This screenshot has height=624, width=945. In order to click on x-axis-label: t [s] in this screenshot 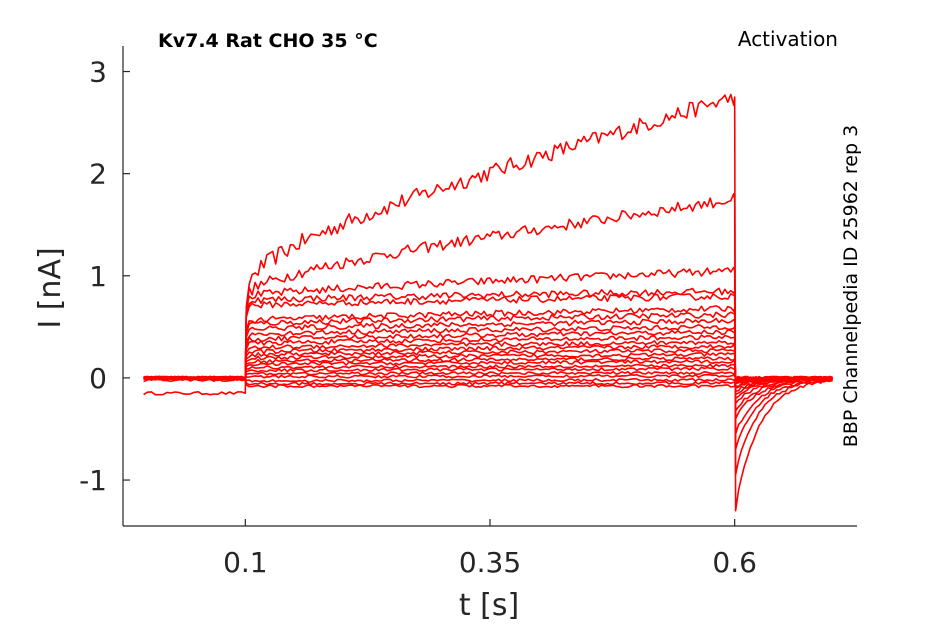, I will do `click(489, 605)`.